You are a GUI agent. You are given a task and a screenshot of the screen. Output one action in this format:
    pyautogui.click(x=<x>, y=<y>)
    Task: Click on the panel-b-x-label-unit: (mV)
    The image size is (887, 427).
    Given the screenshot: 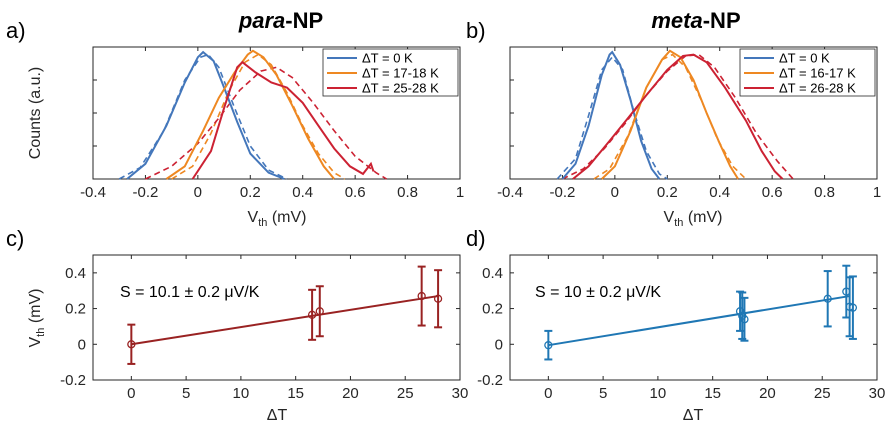 What is the action you would take?
    pyautogui.click(x=702, y=217)
    